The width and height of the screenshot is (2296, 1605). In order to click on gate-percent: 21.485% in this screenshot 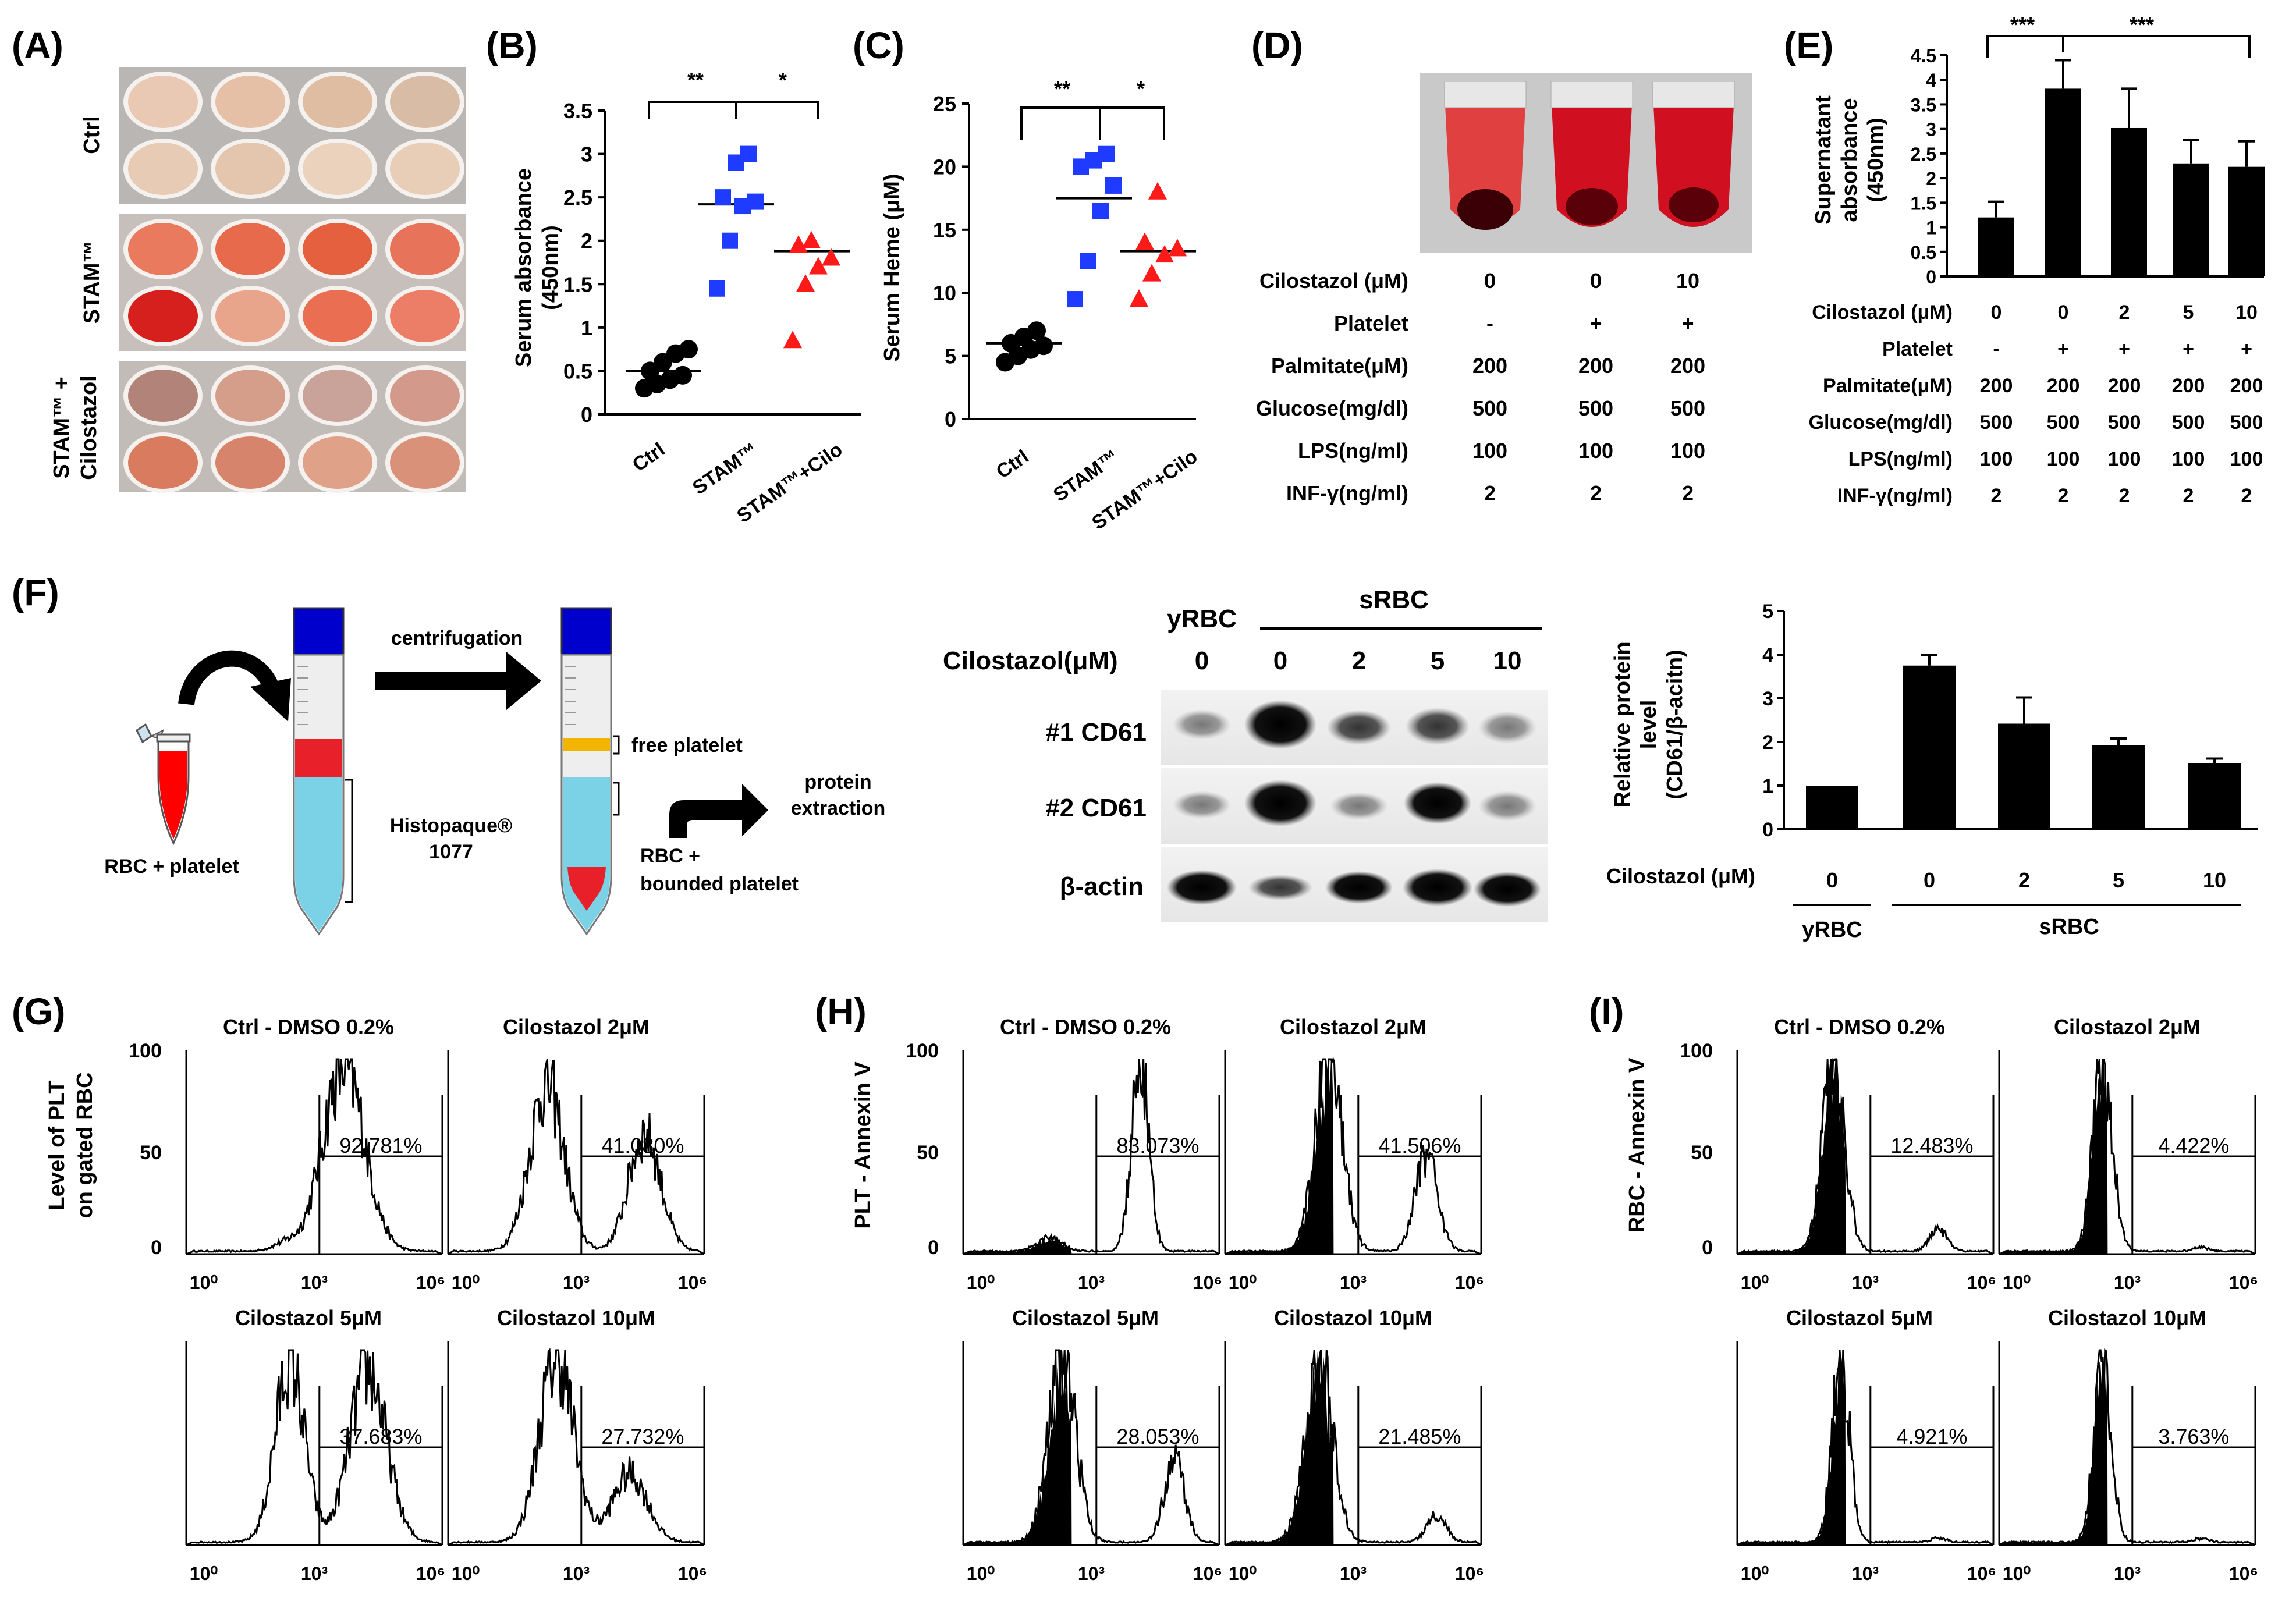, I will do `click(1419, 1436)`.